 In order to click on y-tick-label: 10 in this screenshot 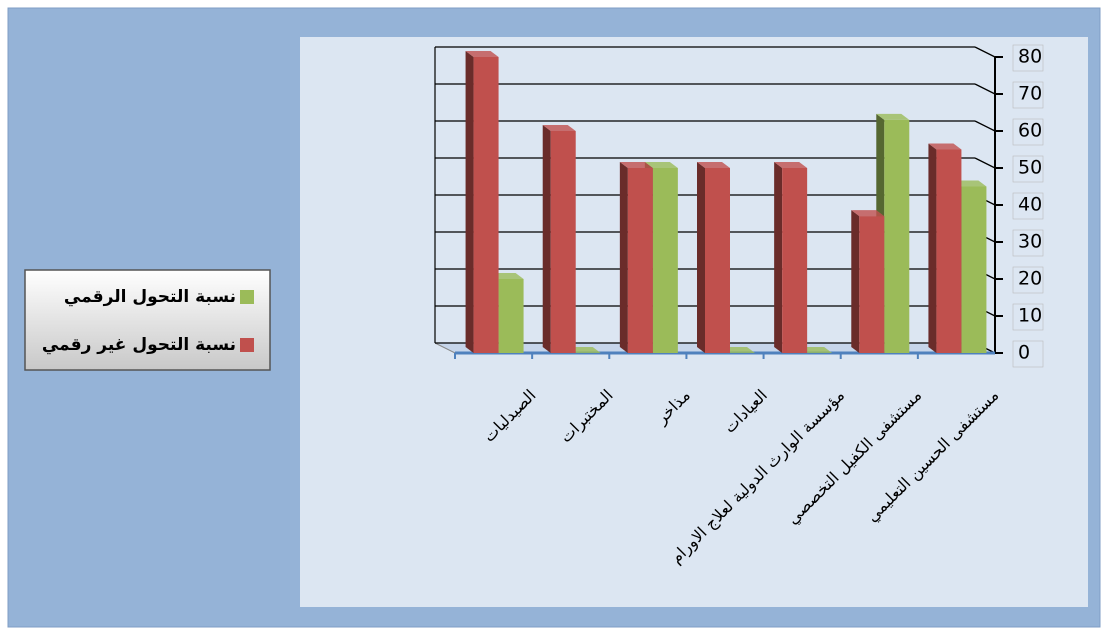, I will do `click(1030, 316)`.